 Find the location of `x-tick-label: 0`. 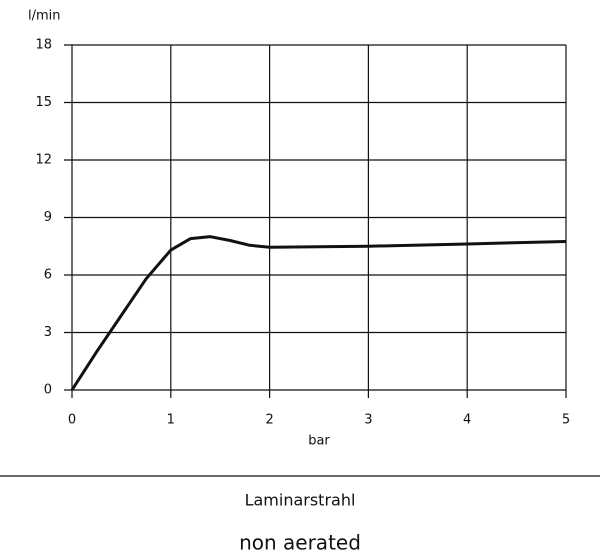

x-tick-label: 0 is located at coordinates (72, 420).